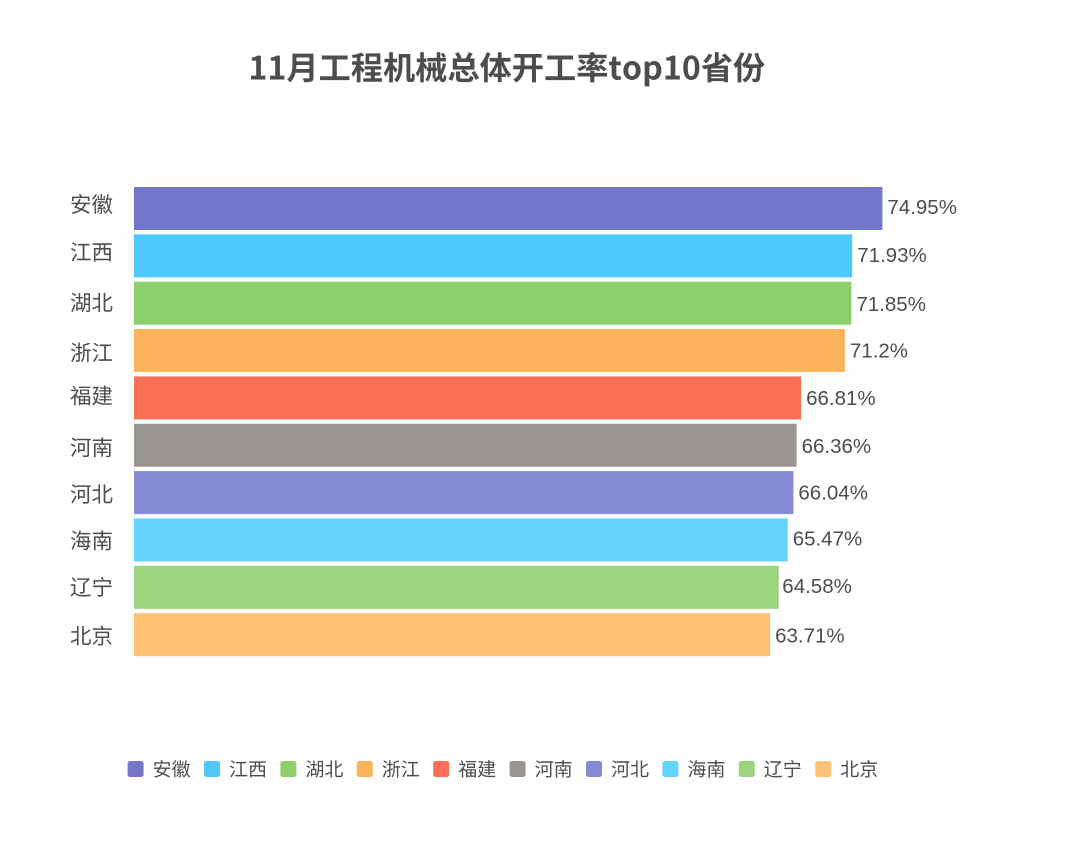  I want to click on svg-text: 64.58%, so click(817, 586).